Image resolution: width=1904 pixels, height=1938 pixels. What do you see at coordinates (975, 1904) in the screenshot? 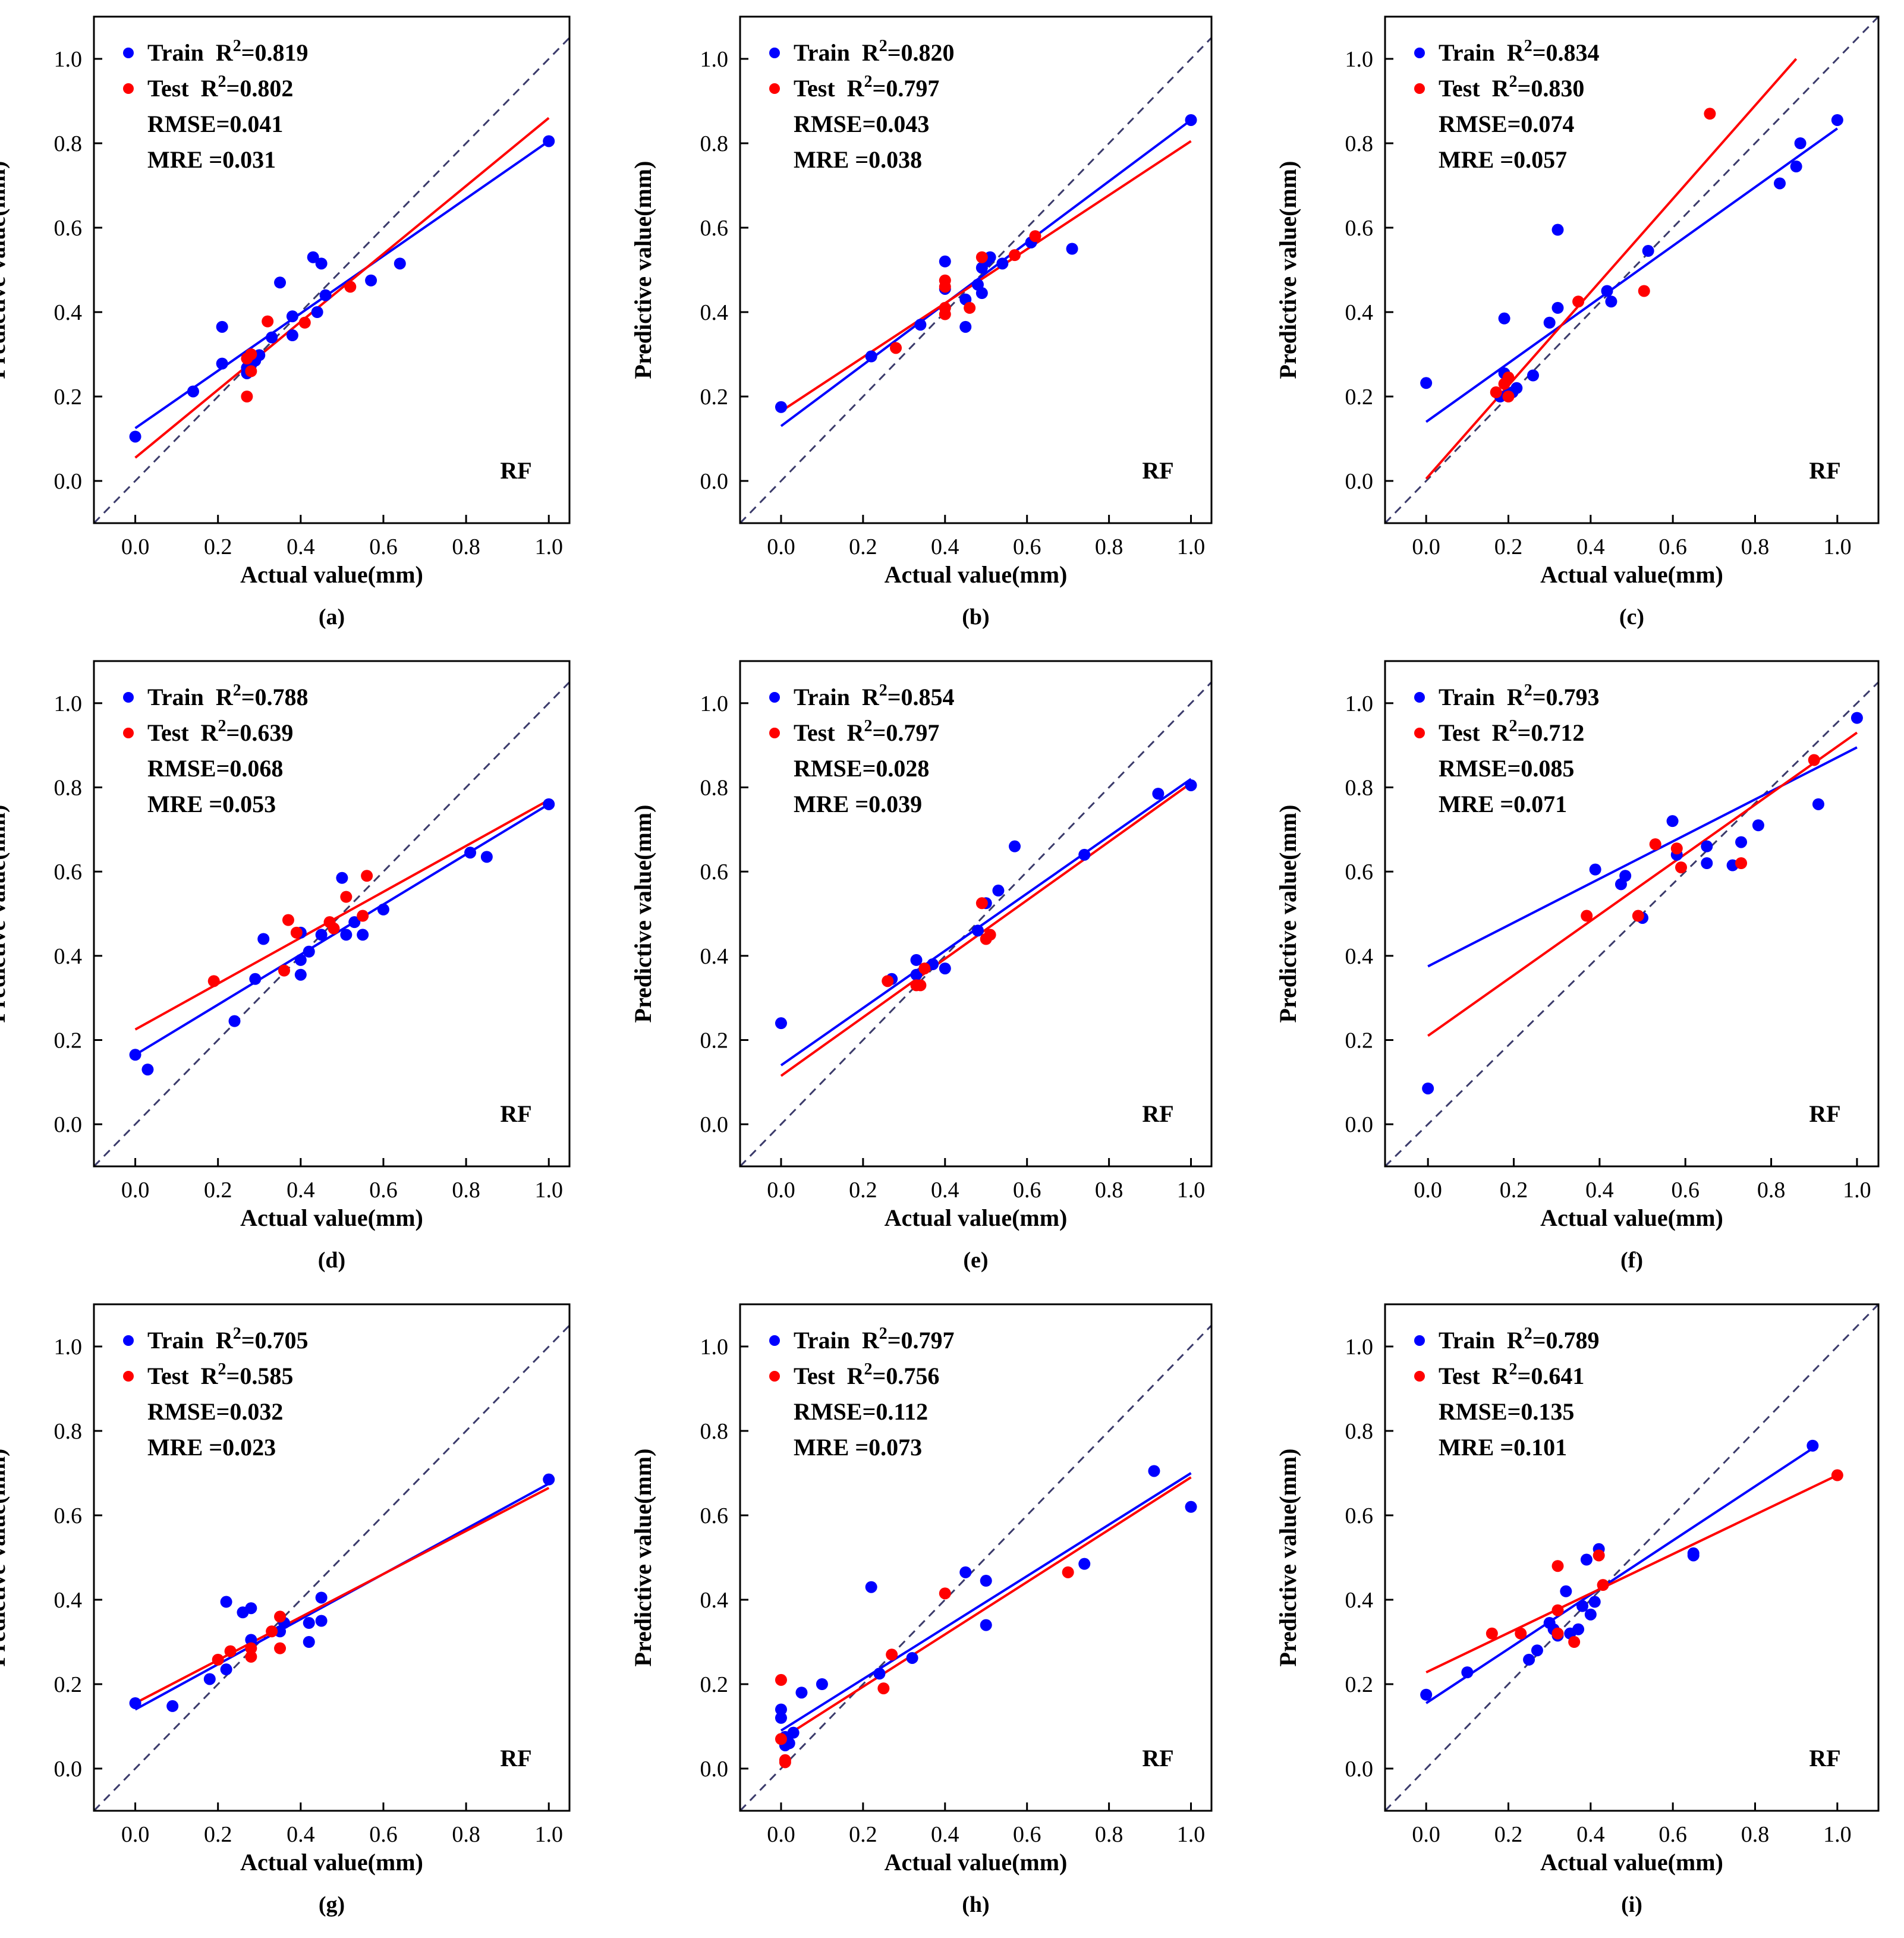
I see `panel-caption: (h)` at bounding box center [975, 1904].